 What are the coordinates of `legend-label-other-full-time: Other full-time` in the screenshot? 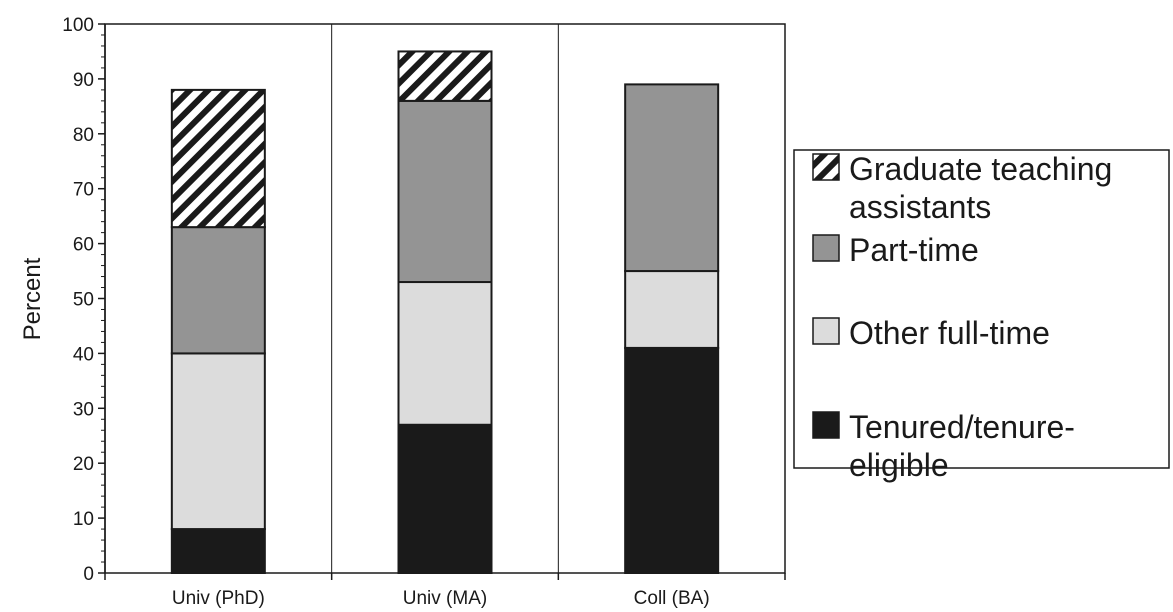 It's located at (949, 333).